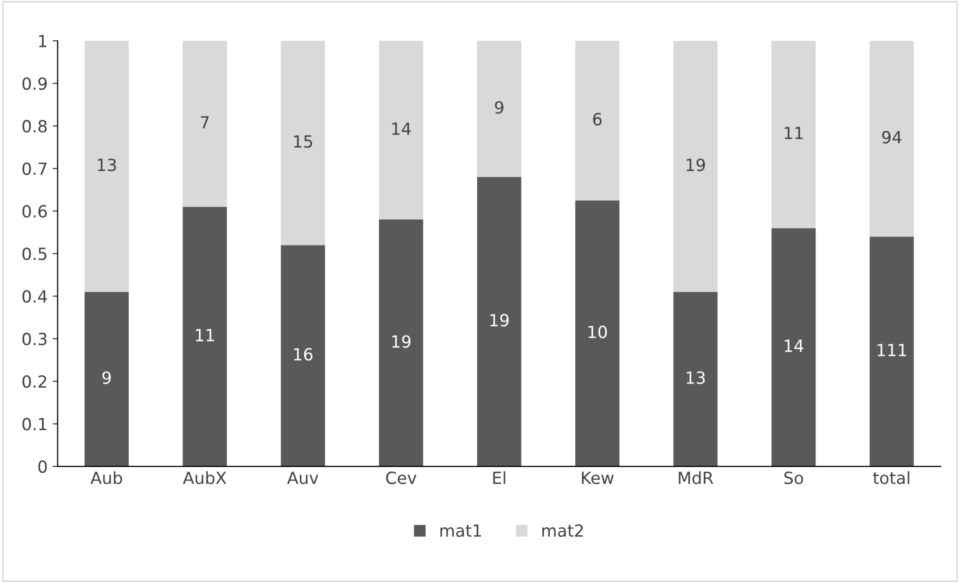 Image resolution: width=960 pixels, height=583 pixels. What do you see at coordinates (34, 424) in the screenshot?
I see `y-tick-label: 0.1` at bounding box center [34, 424].